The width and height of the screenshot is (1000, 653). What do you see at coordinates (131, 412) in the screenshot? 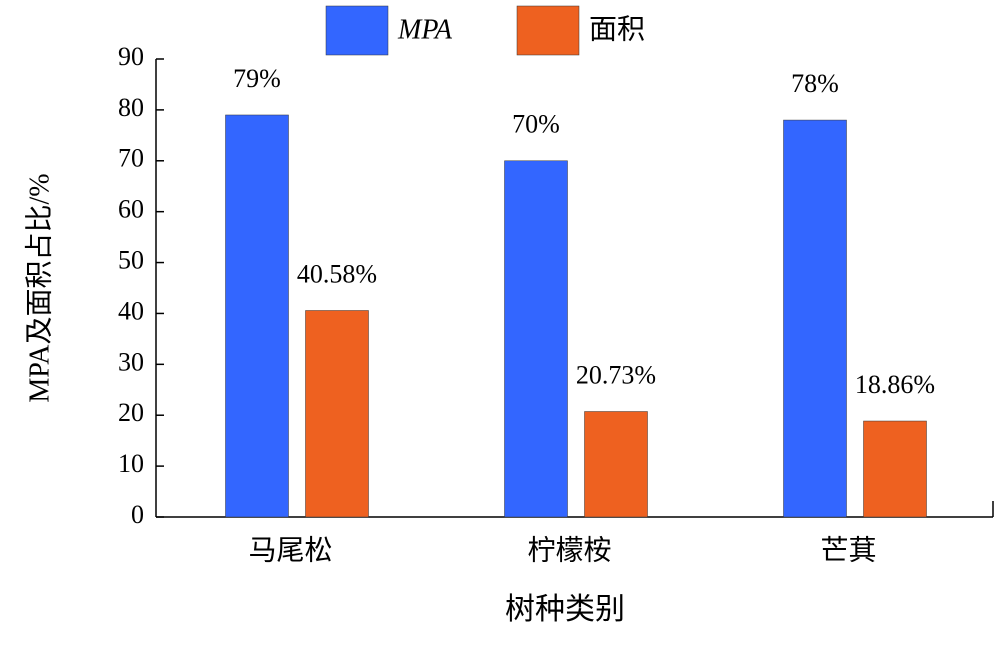
I see `y-tick-label: 20` at bounding box center [131, 412].